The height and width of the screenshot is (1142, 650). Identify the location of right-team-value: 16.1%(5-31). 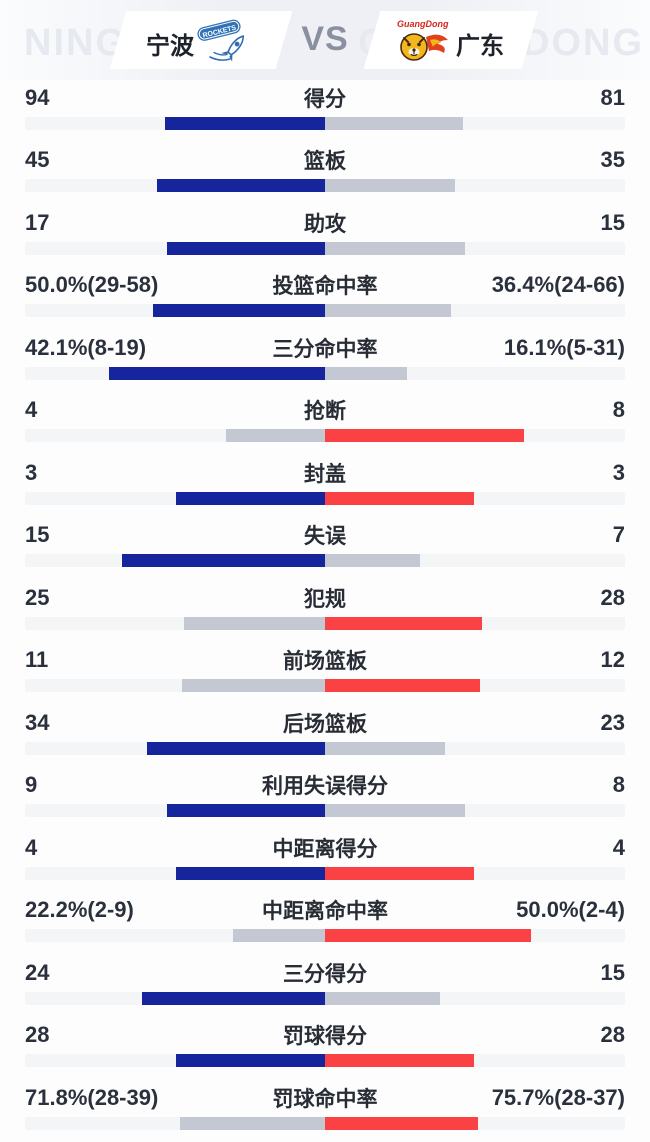
(564, 347).